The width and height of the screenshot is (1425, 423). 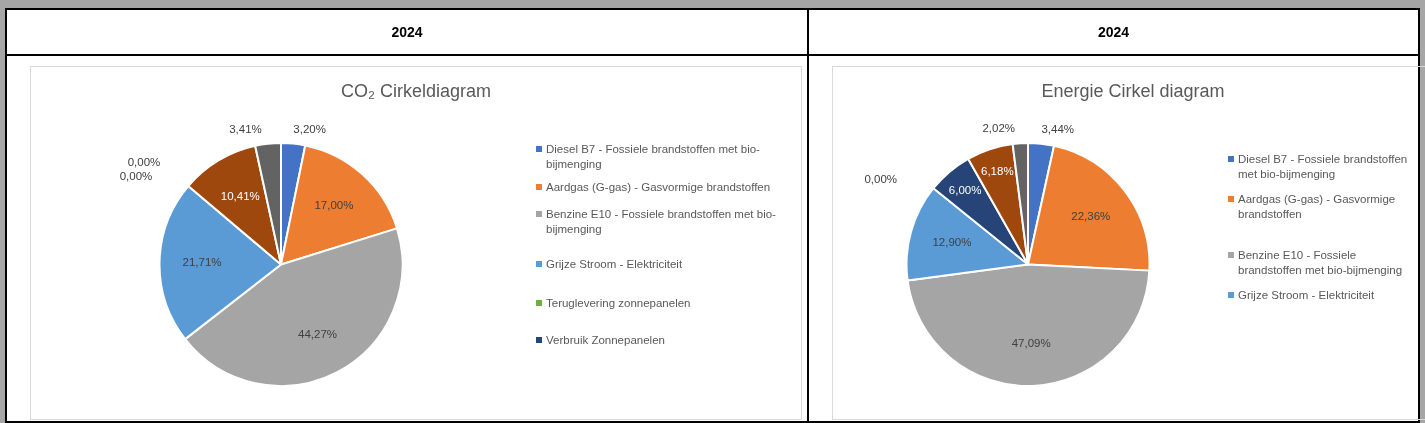 What do you see at coordinates (240, 195) in the screenshot?
I see `data-label: 10,41%` at bounding box center [240, 195].